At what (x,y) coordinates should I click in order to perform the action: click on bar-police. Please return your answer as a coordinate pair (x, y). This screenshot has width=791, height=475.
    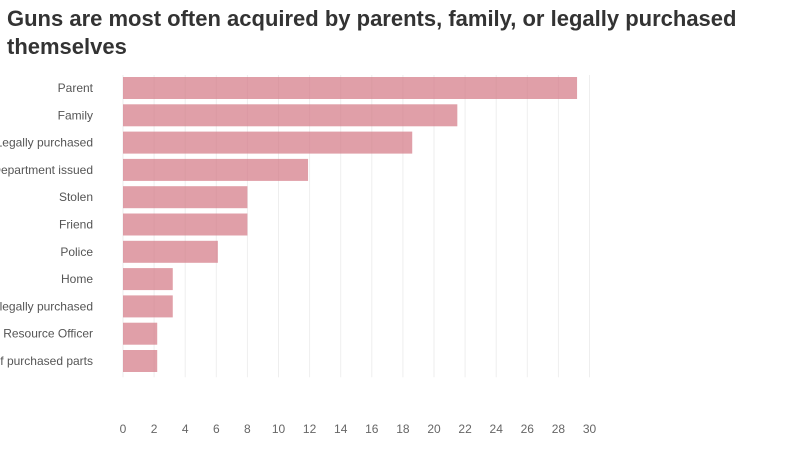
    Looking at the image, I should click on (170, 251).